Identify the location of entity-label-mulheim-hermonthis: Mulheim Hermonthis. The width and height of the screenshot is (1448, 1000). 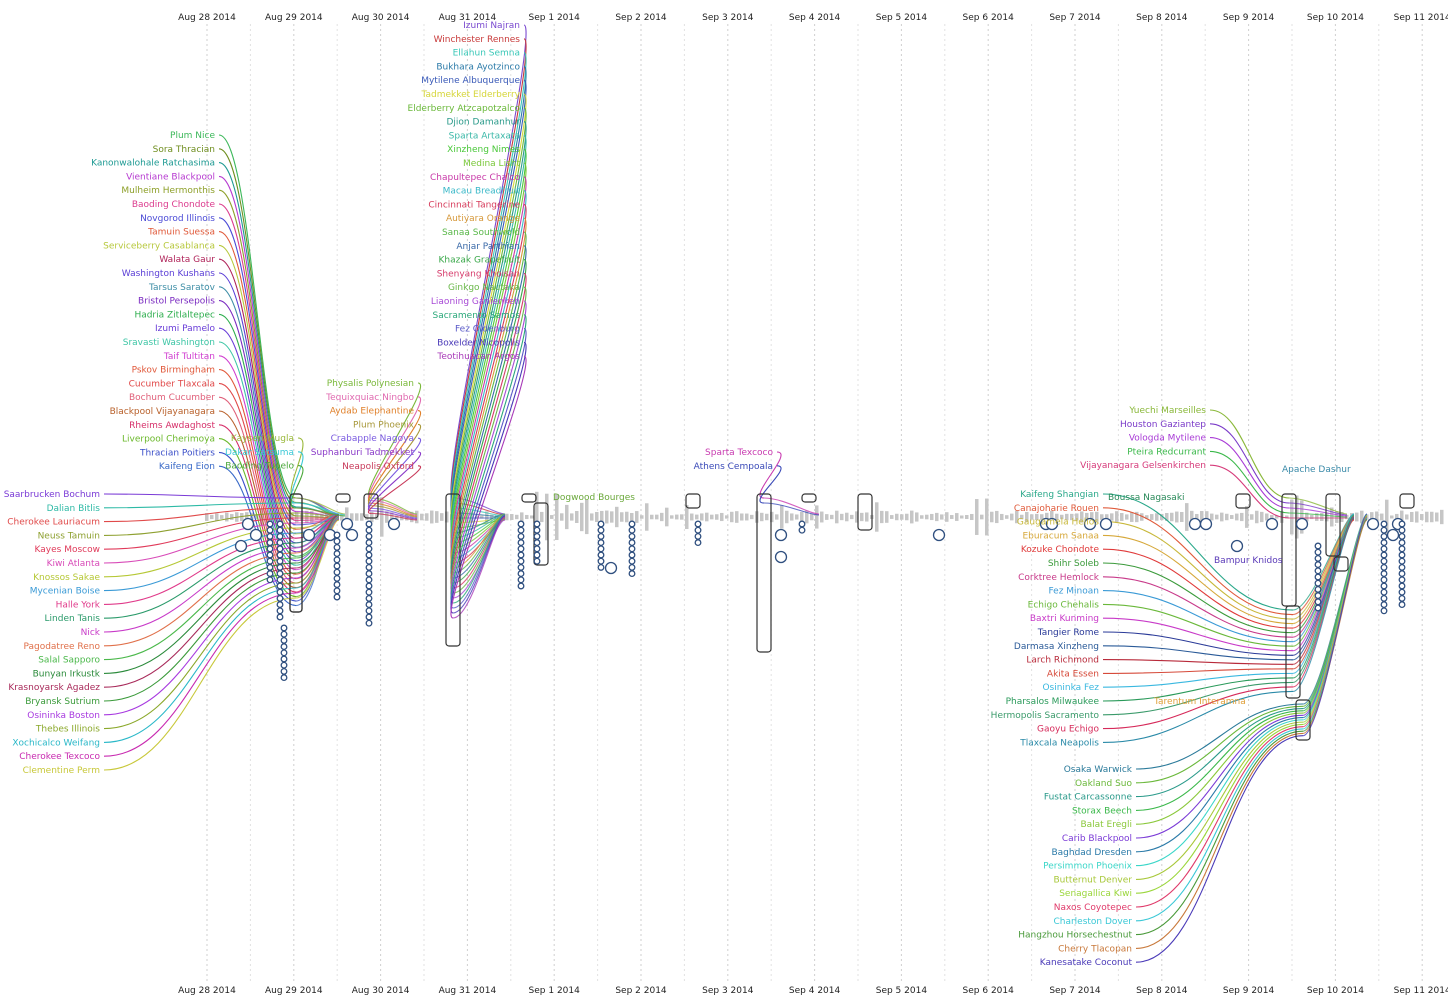
(168, 191).